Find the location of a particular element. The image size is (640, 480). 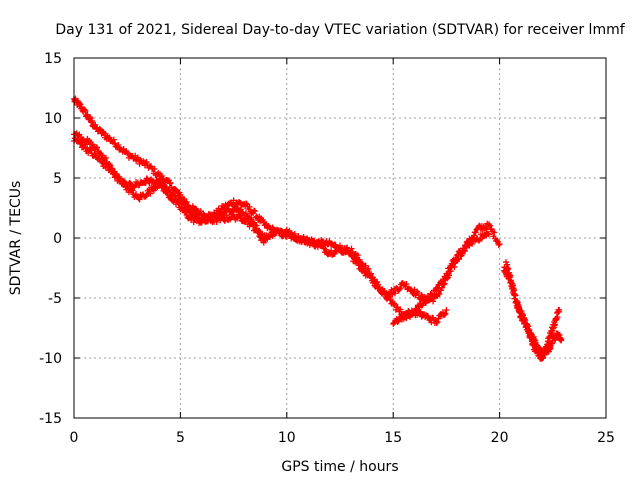

x-tick-label: 5 is located at coordinates (180, 438).